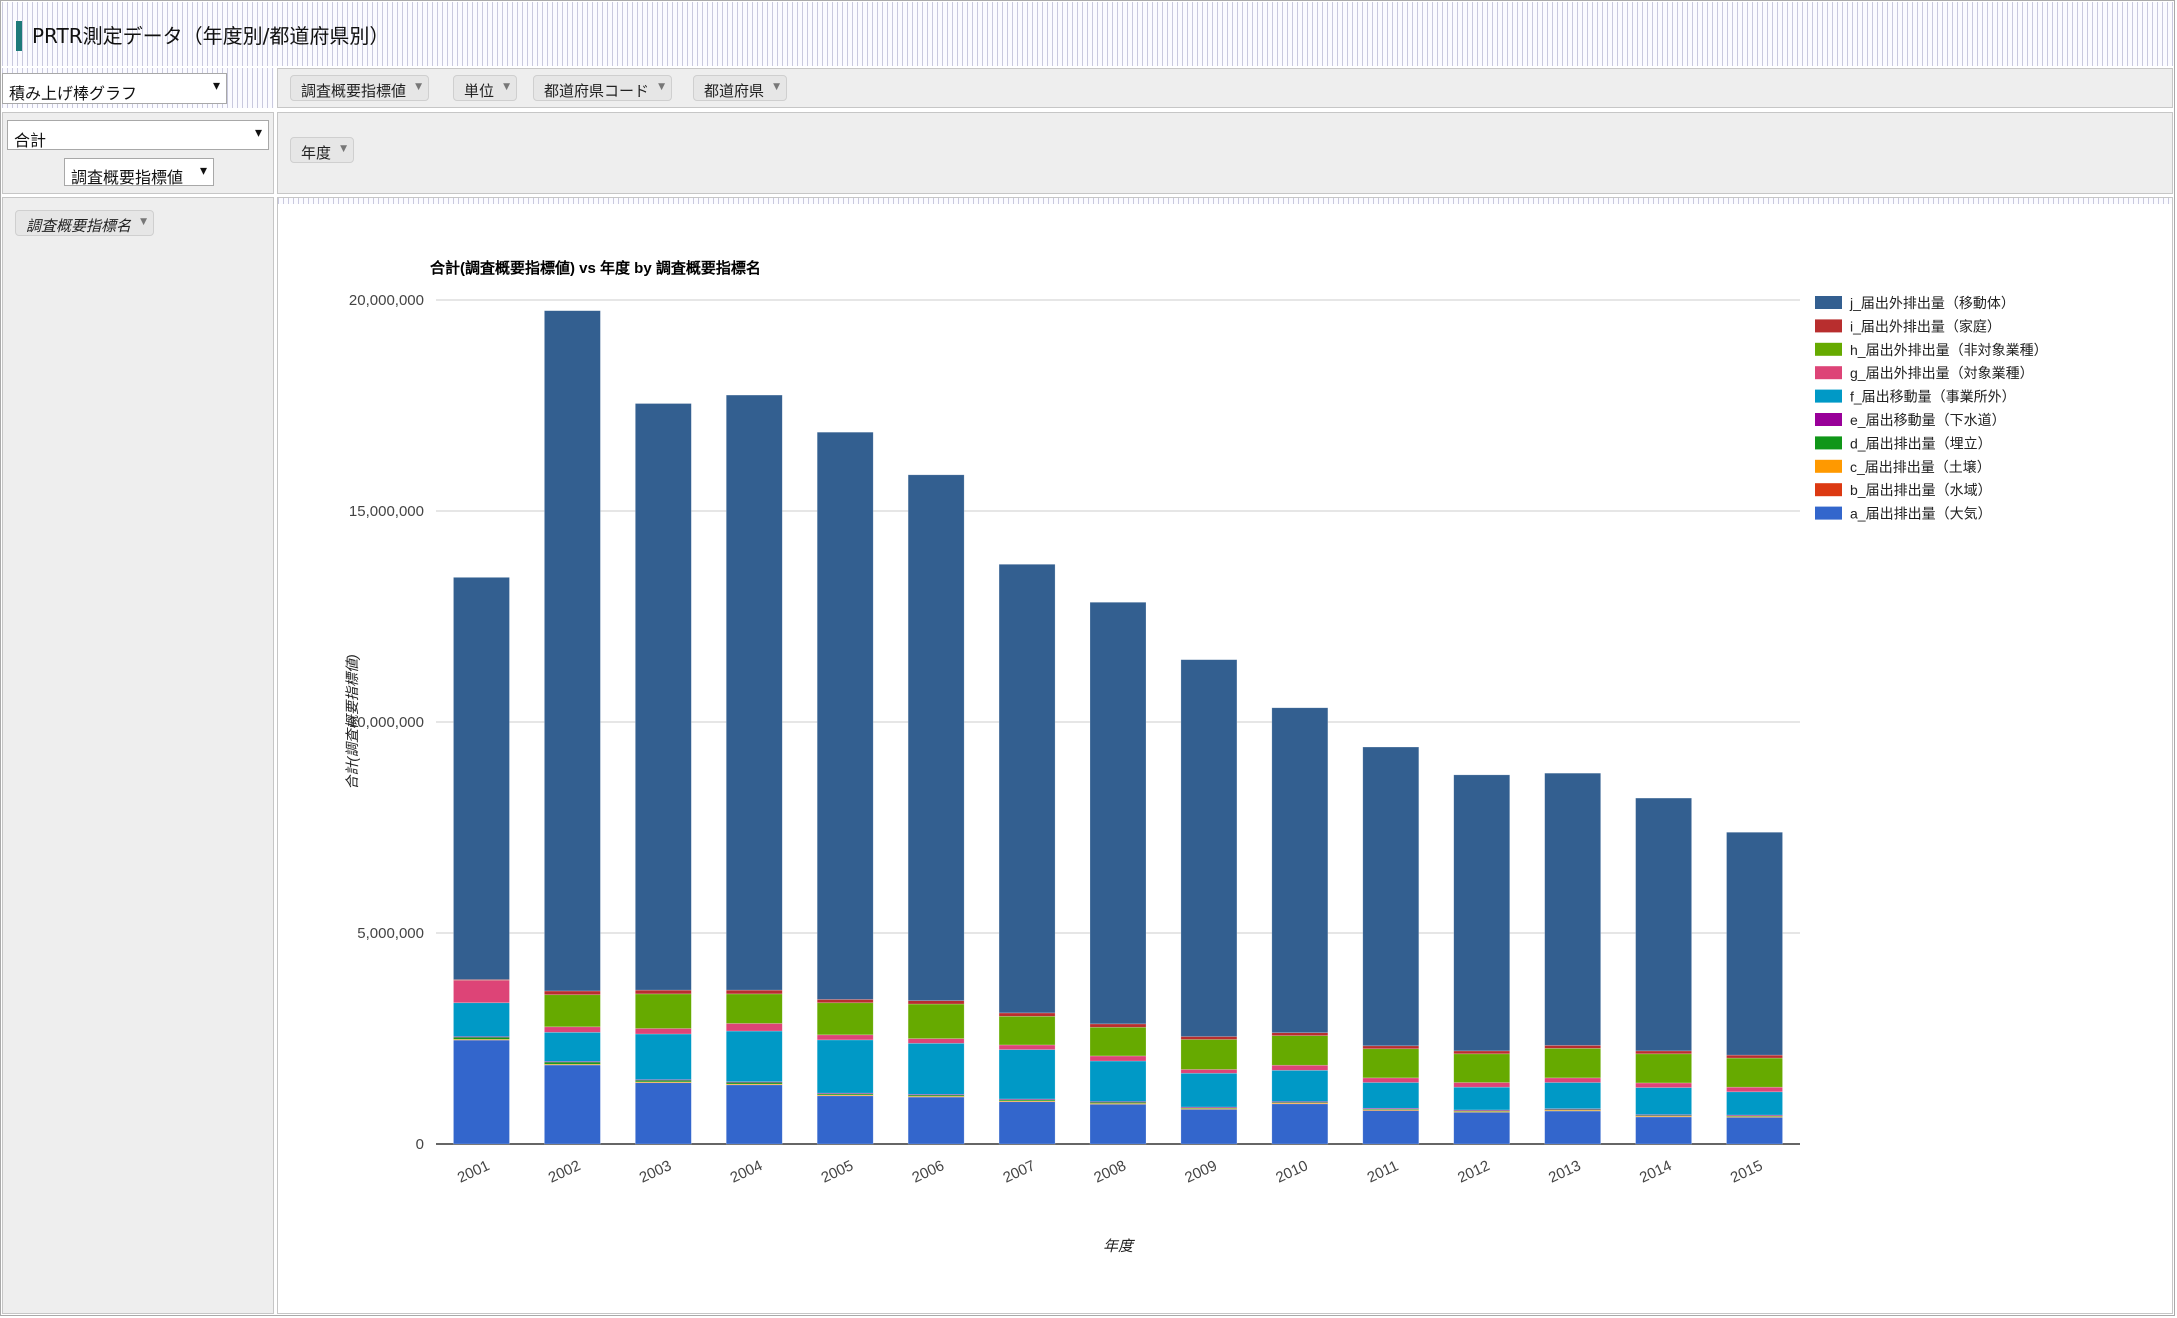  Describe the element at coordinates (597, 91) in the screenshot. I see `field-pill-label: 都道府県コード` at that location.